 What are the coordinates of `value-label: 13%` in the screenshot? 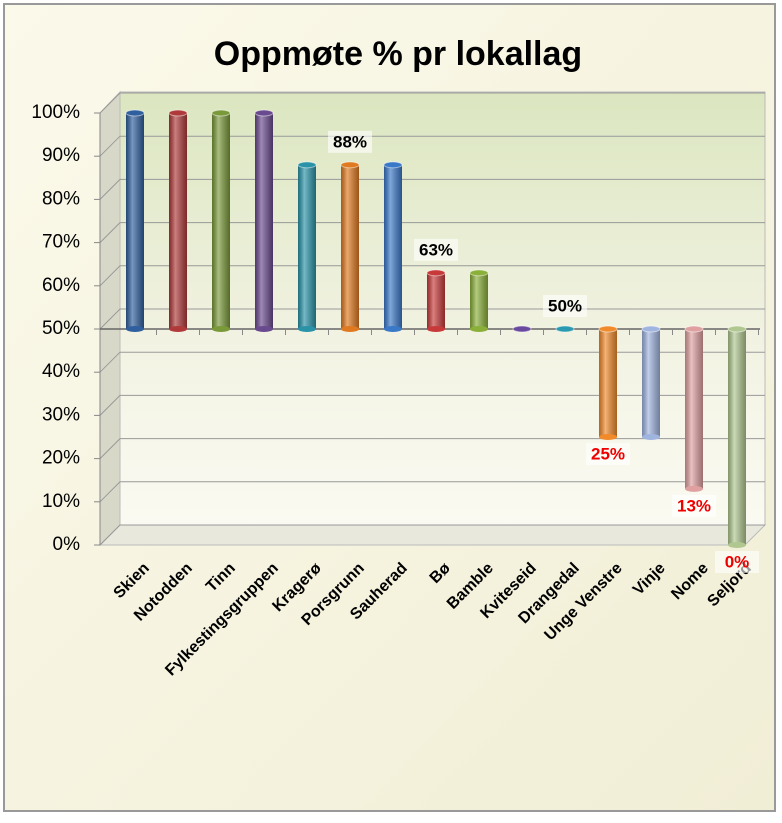 It's located at (694, 505).